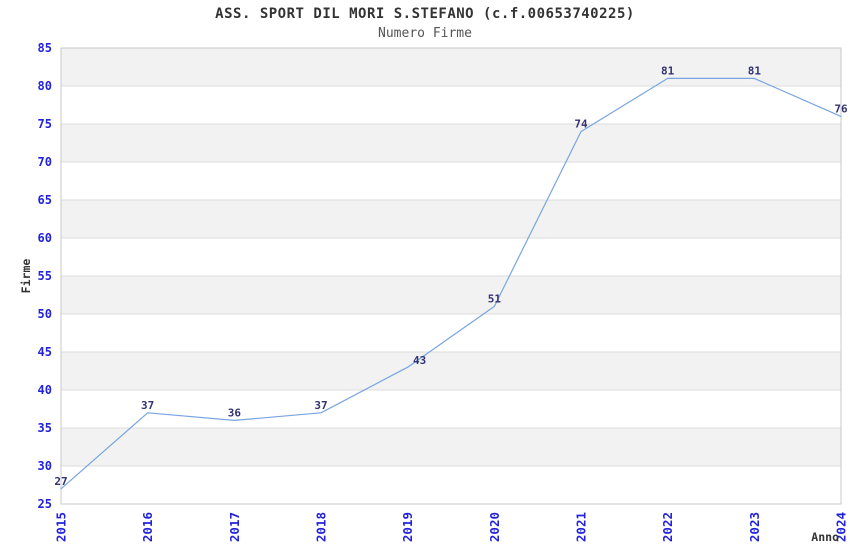 The image size is (850, 550). Describe the element at coordinates (45, 504) in the screenshot. I see `y-tick-label: 25` at that location.